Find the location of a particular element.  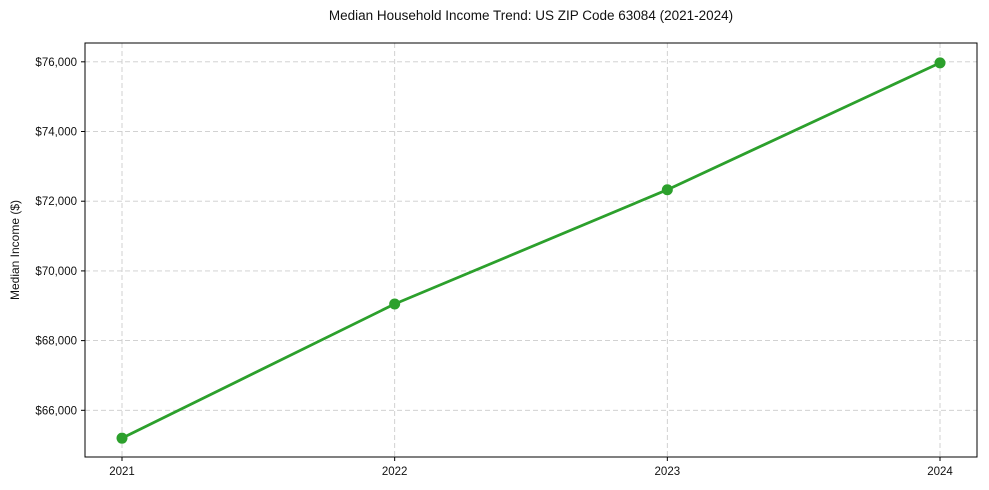

x-tick-label: 2022 is located at coordinates (395, 472).